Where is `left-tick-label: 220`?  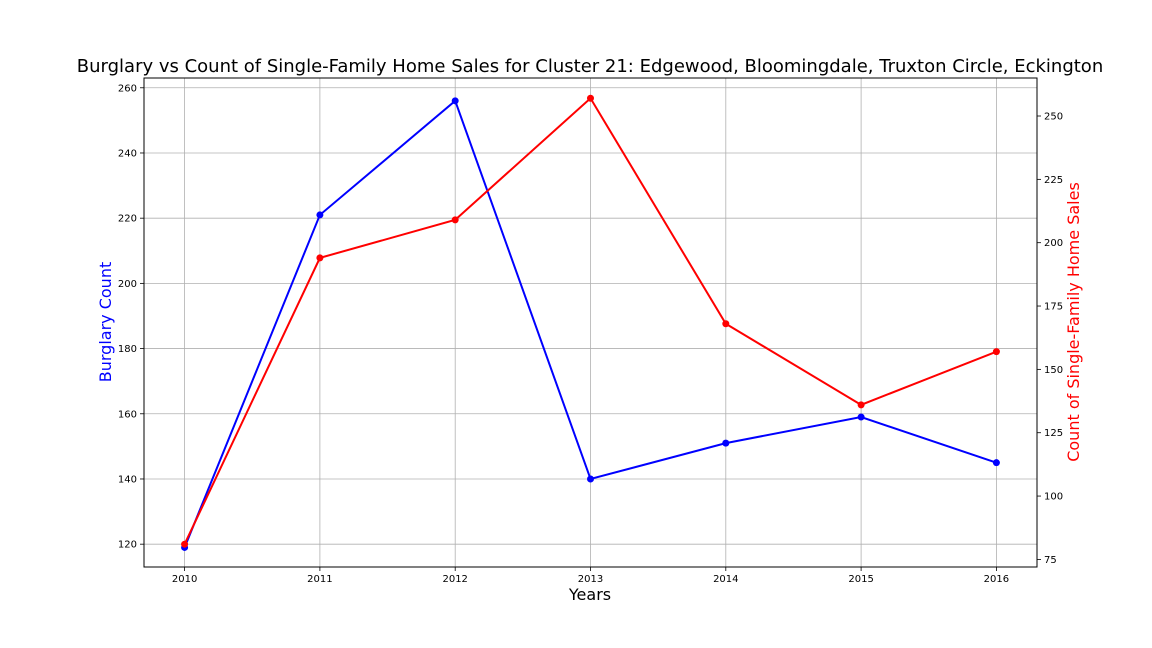 left-tick-label: 220 is located at coordinates (127, 219).